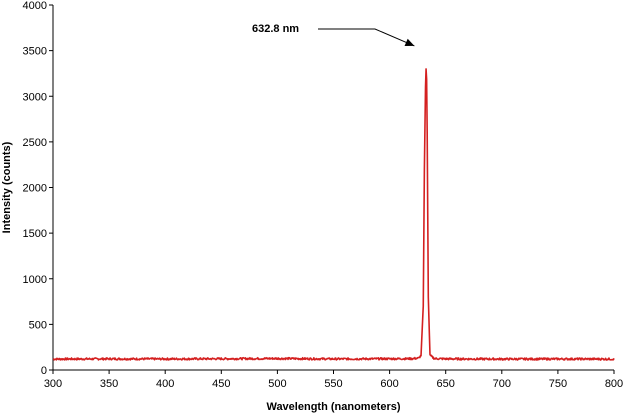  Describe the element at coordinates (446, 384) in the screenshot. I see `x-tick-label: 650` at that location.